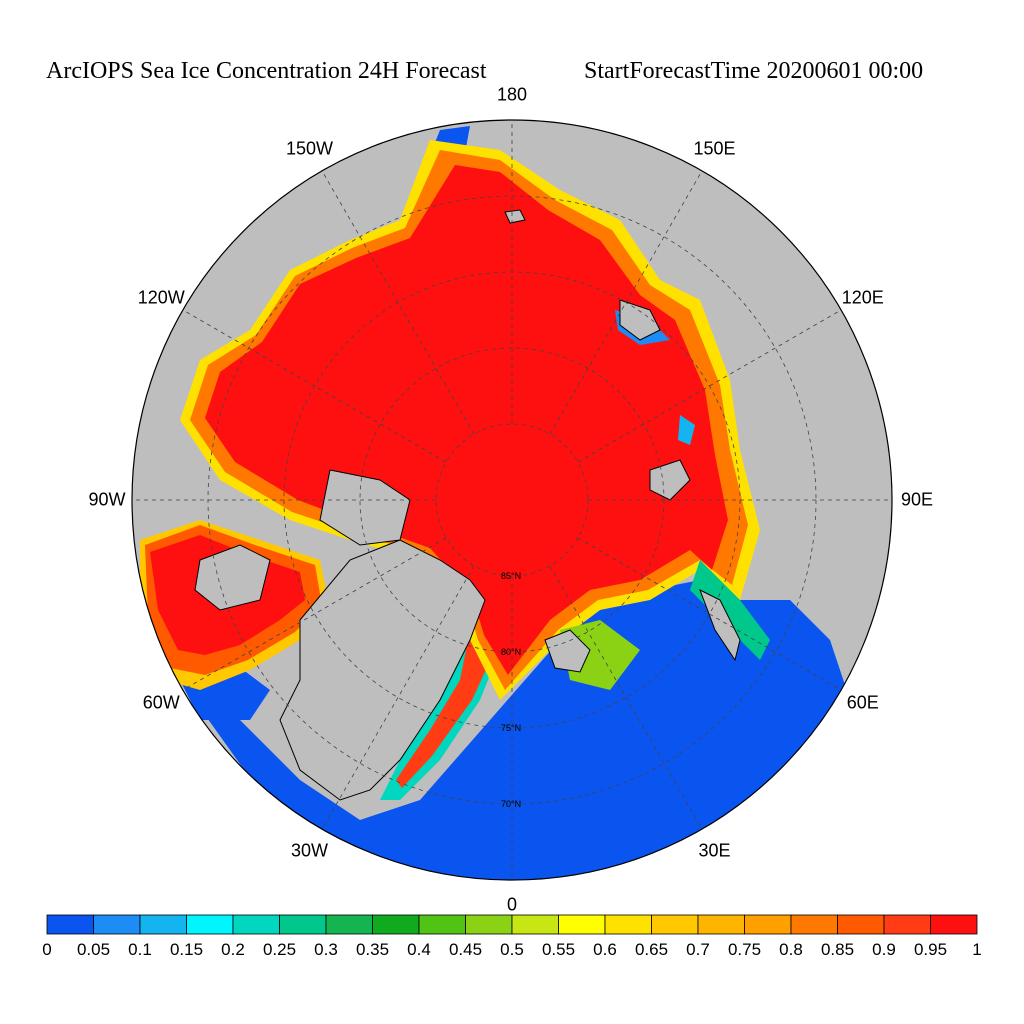 The image size is (1024, 1024). What do you see at coordinates (512, 904) in the screenshot?
I see `longitude-label-lon-0: 0` at bounding box center [512, 904].